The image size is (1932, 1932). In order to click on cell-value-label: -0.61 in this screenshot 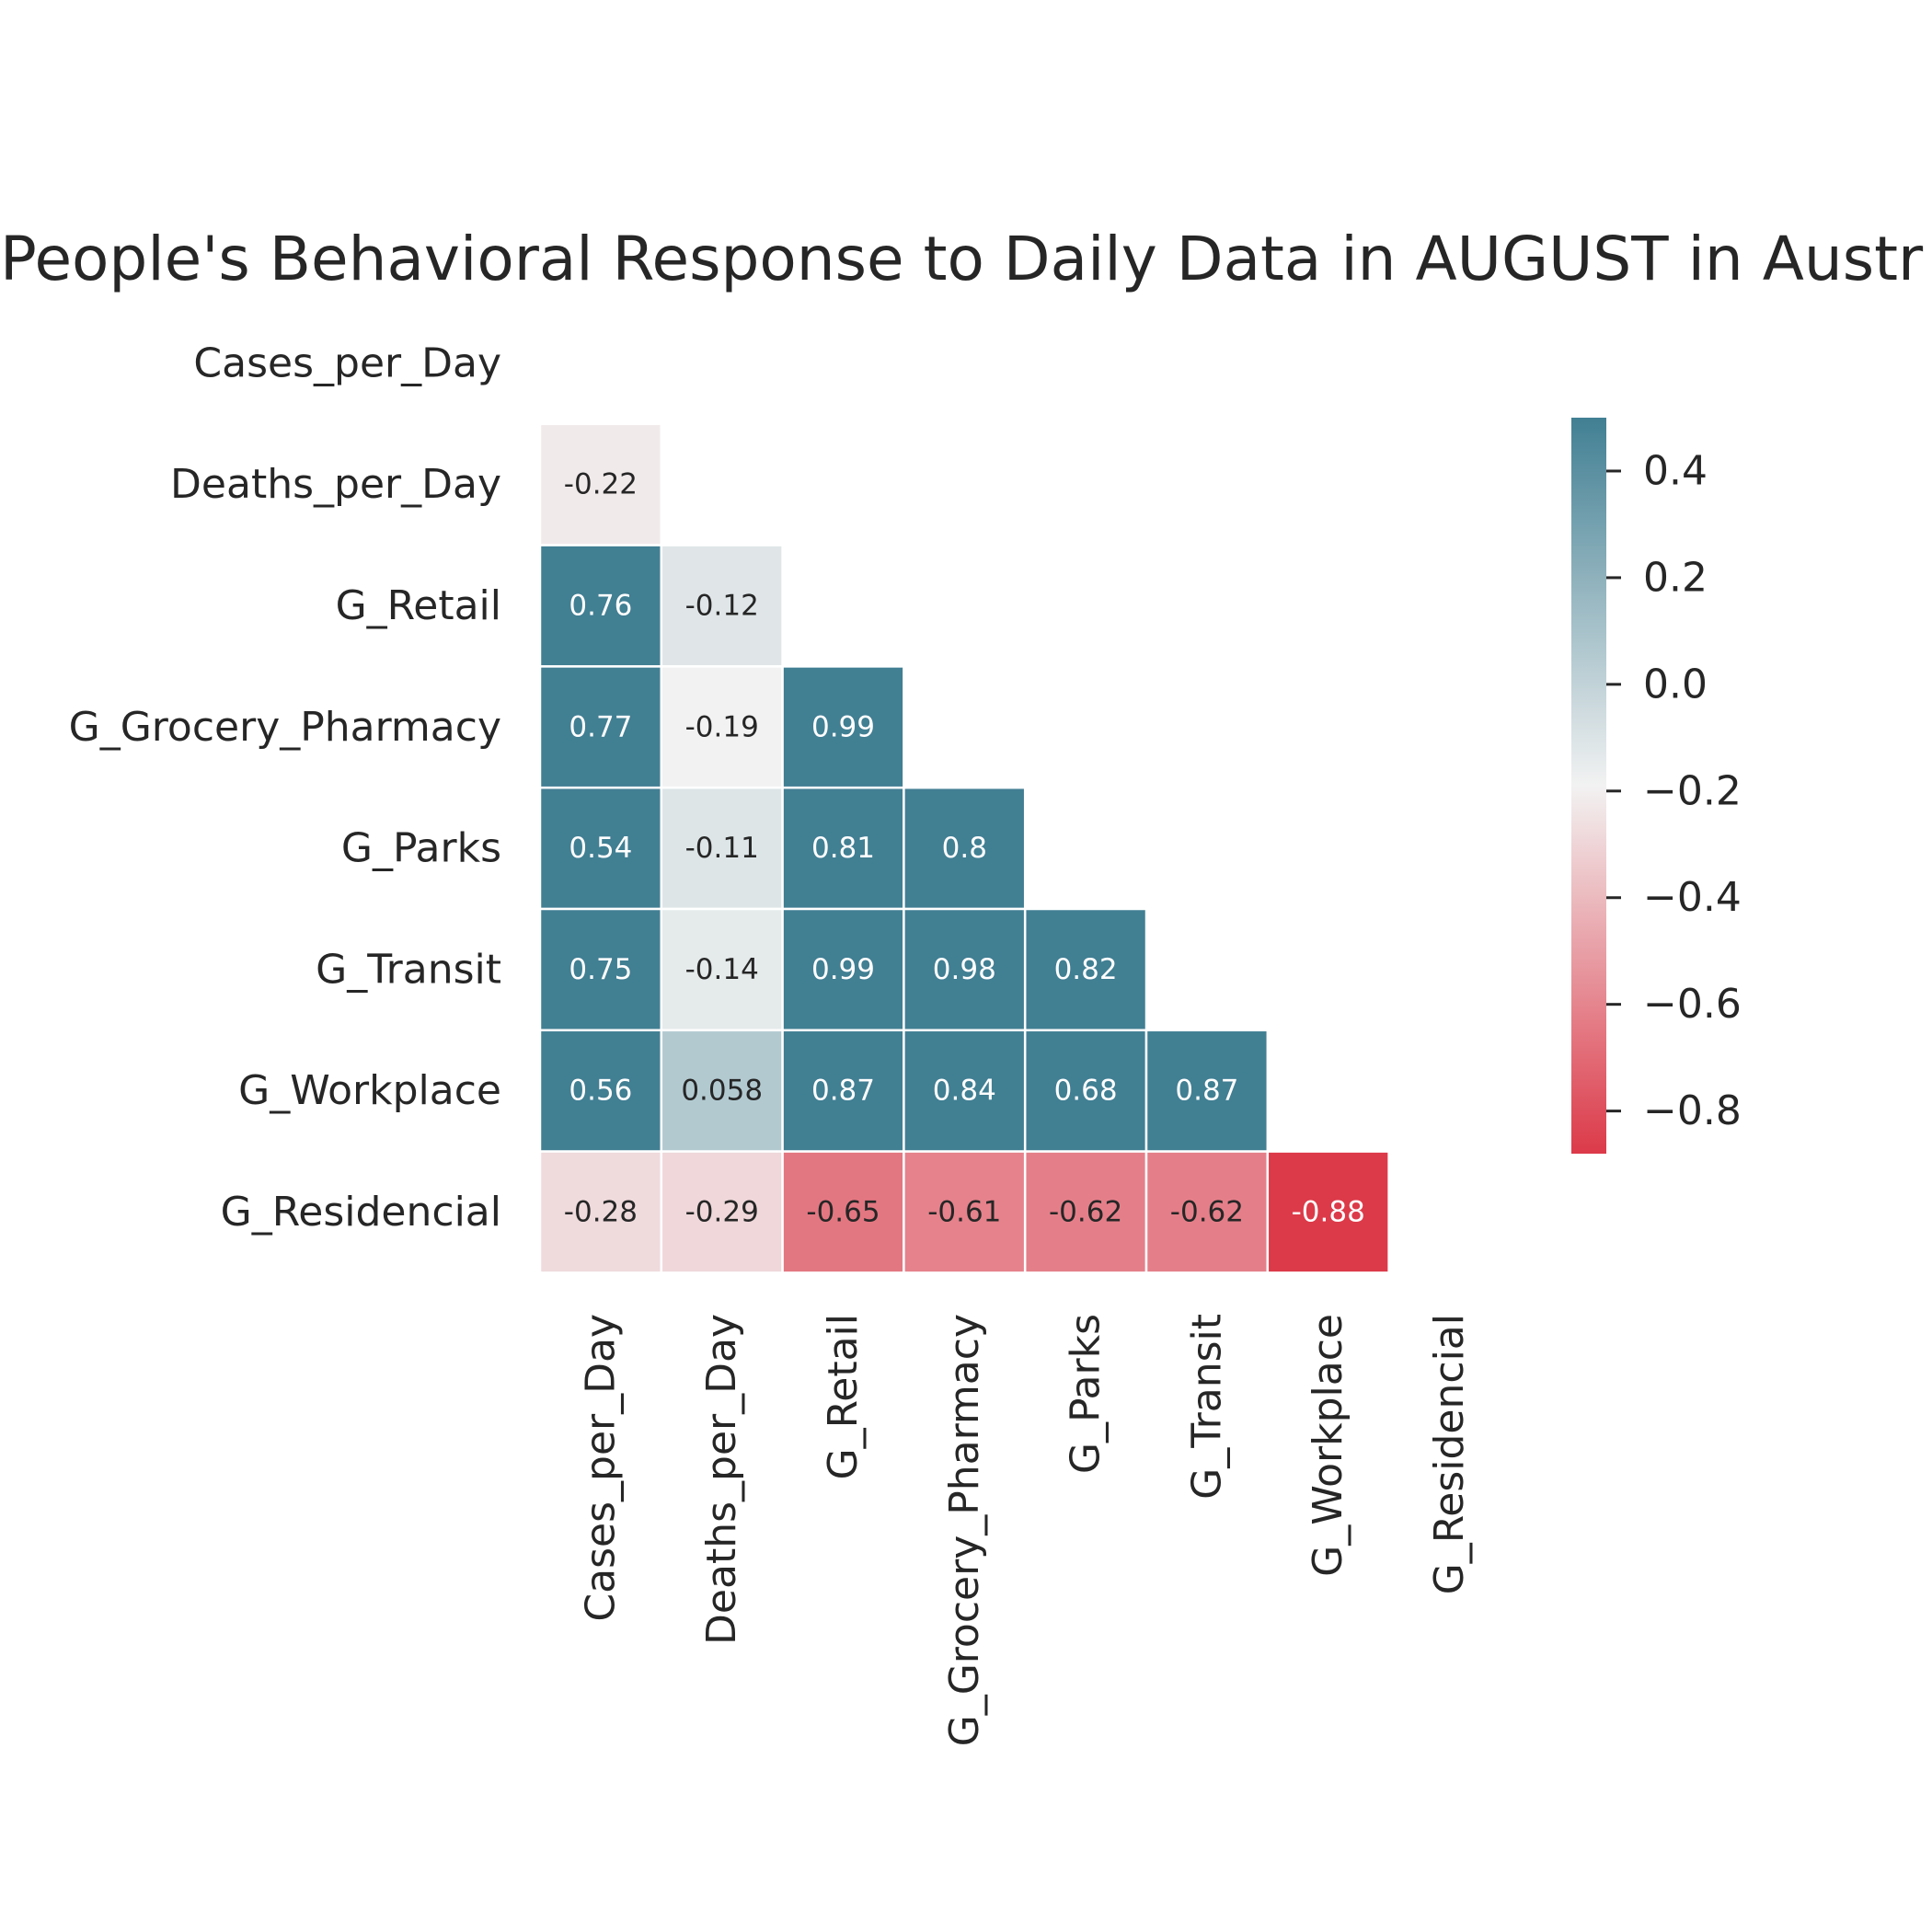, I will do `click(964, 1212)`.